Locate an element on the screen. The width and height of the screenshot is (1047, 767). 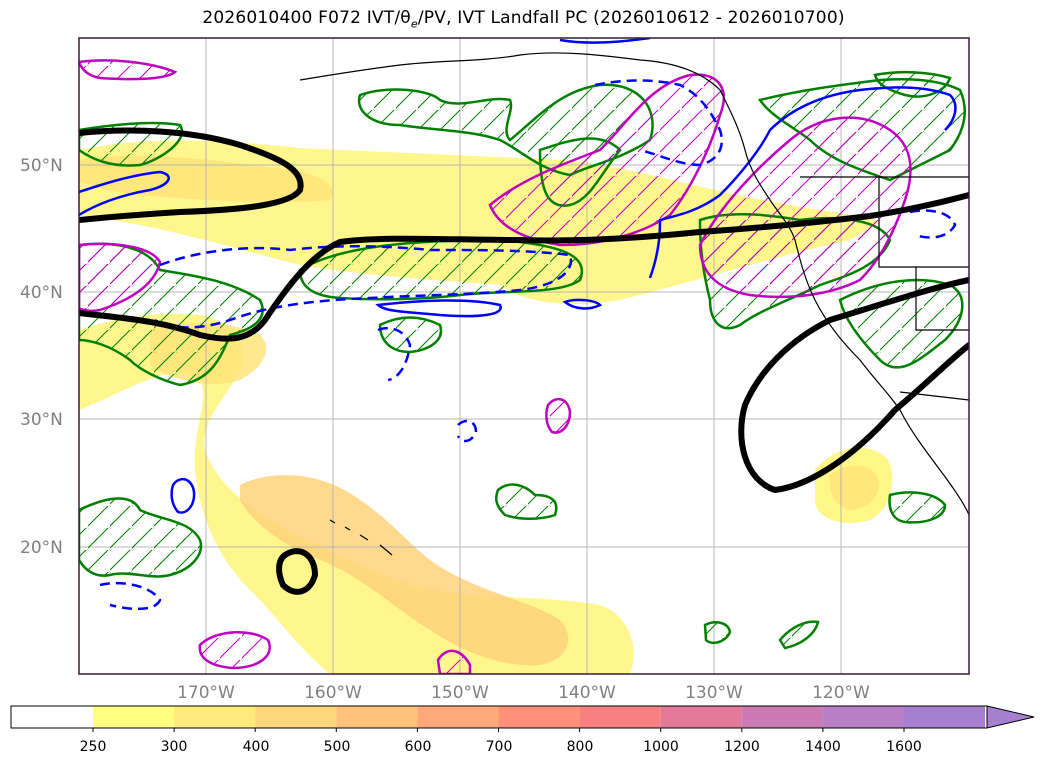
lat-label-40n: 40°N is located at coordinates (41, 293).